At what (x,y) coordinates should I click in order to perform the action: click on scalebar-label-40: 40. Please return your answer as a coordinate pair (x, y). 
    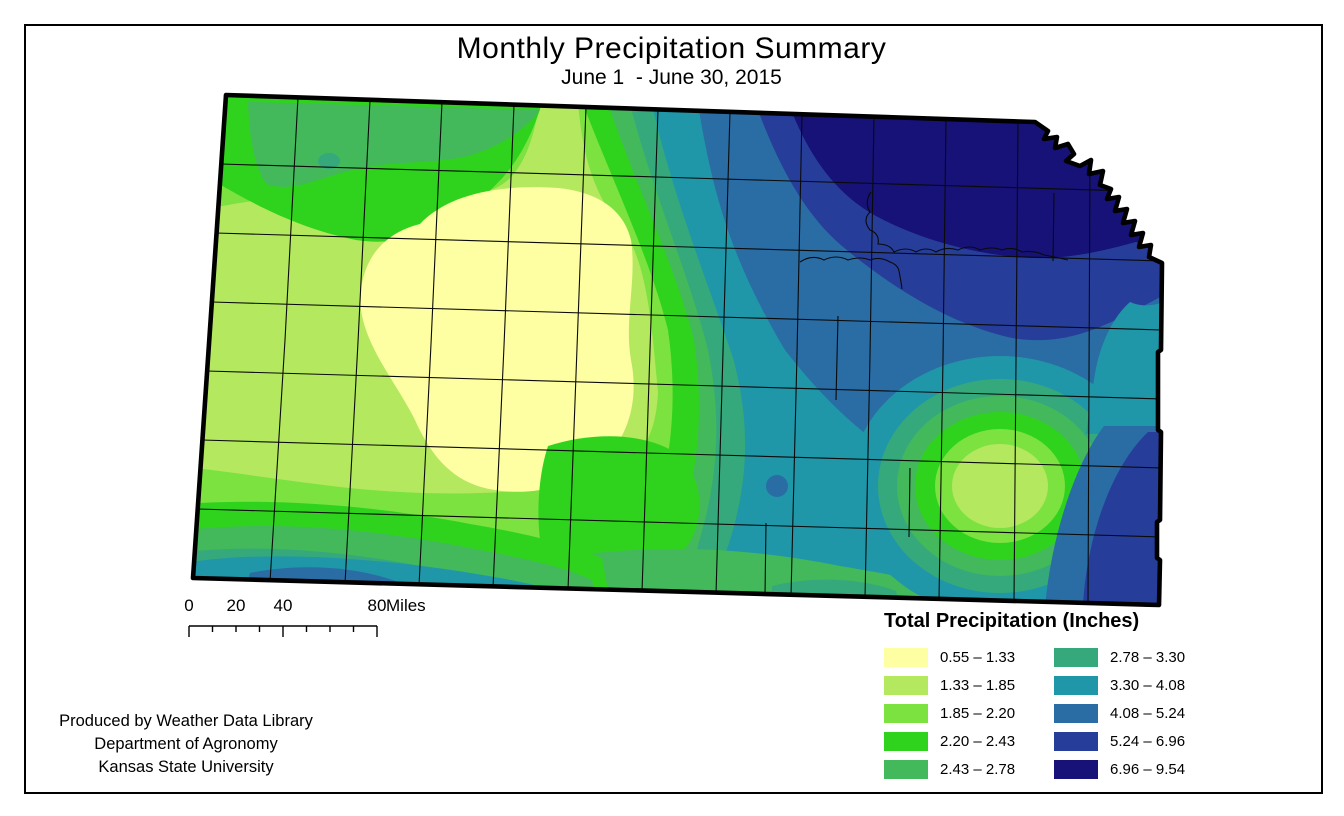
    Looking at the image, I should click on (283, 605).